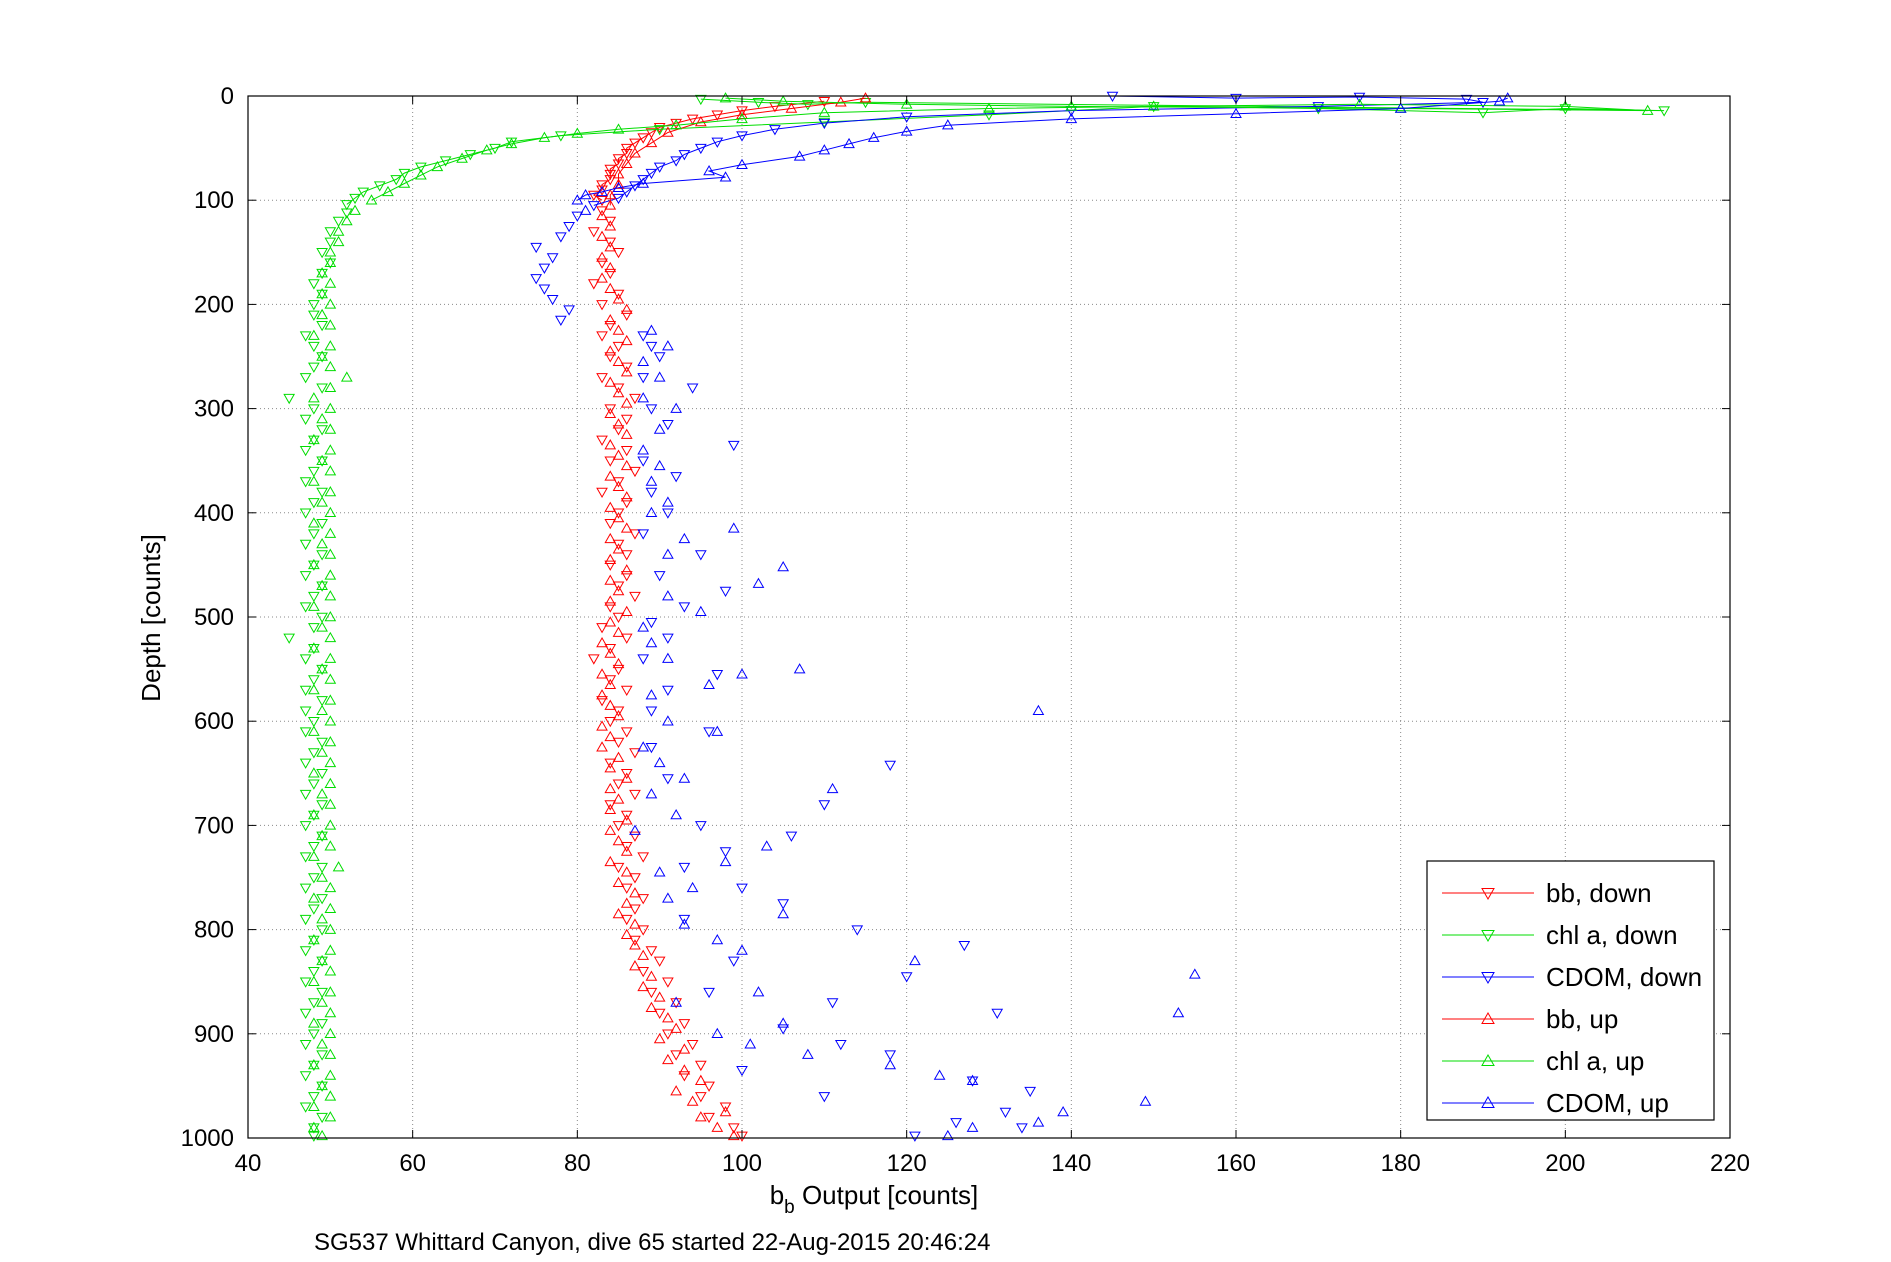 This screenshot has width=1891, height=1262. I want to click on x-tick-label: 200, so click(1565, 1163).